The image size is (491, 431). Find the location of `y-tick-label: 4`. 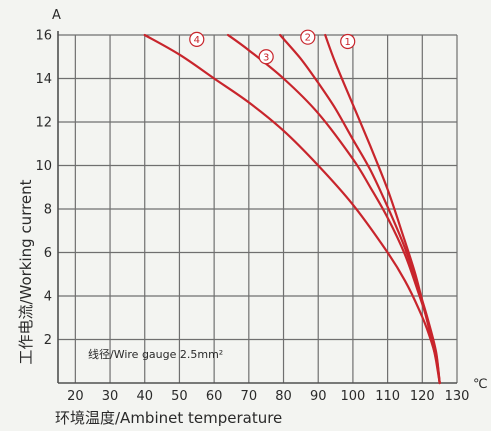

y-tick-label: 4 is located at coordinates (48, 297).